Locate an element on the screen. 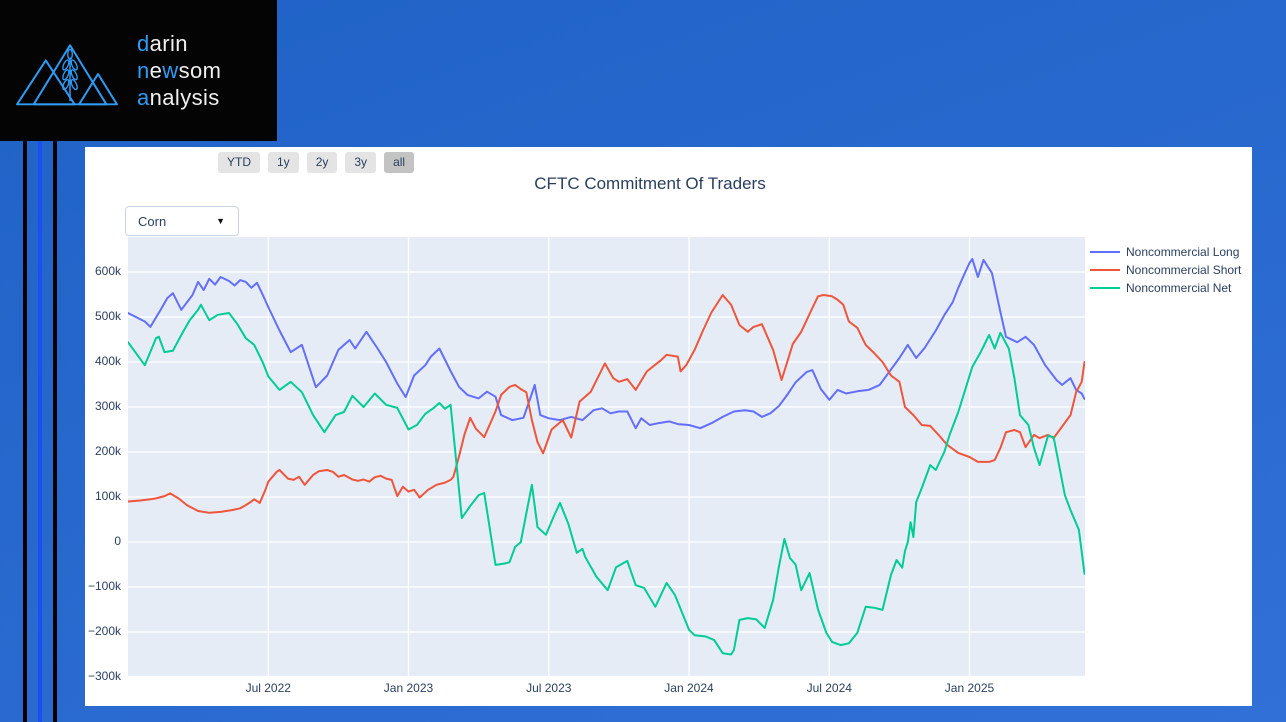  y-axis-label: 200k is located at coordinates (107, 451).